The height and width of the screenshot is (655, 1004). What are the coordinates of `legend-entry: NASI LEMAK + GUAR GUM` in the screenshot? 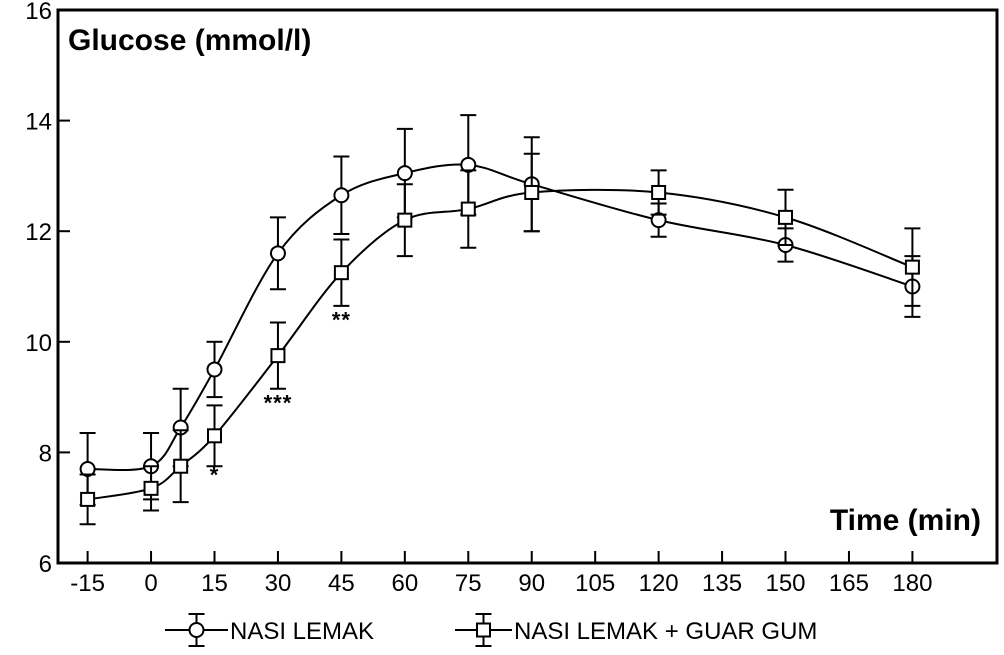 It's located at (636, 630).